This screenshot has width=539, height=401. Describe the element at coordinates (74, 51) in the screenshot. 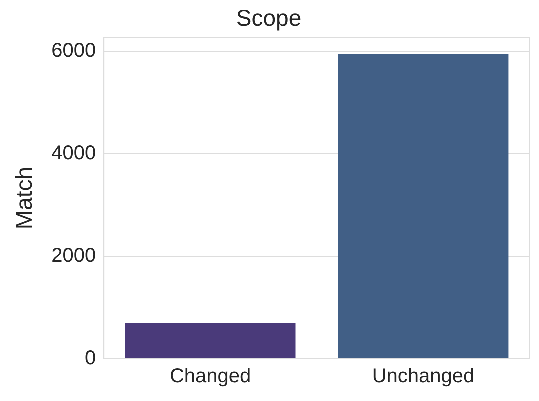

I see `y-tick-label: 6000` at that location.